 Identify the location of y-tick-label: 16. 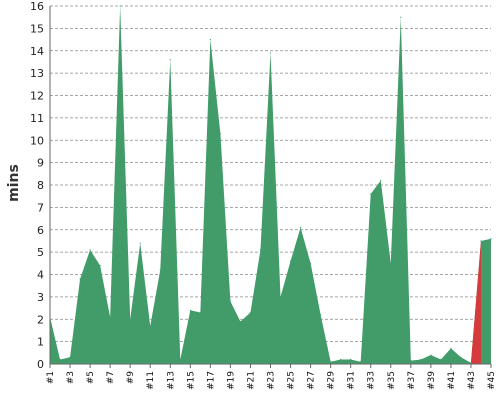
(37, 6).